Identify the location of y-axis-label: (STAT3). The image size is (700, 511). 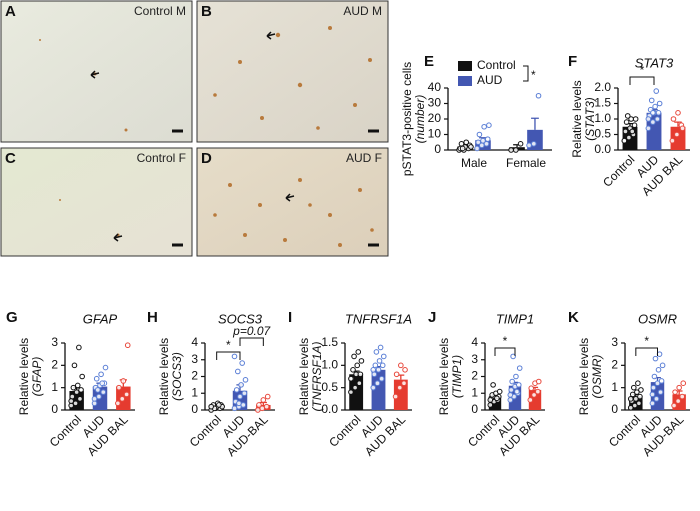
(590, 119).